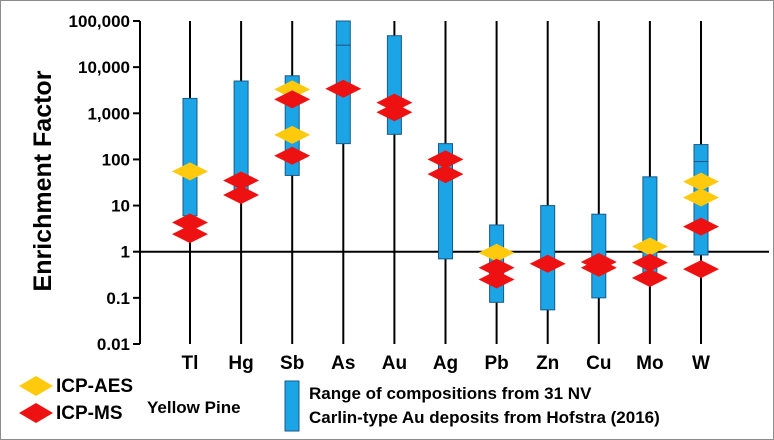 This screenshot has width=774, height=440. Describe the element at coordinates (190, 363) in the screenshot. I see `x-tick-label-tl: Tl` at that location.